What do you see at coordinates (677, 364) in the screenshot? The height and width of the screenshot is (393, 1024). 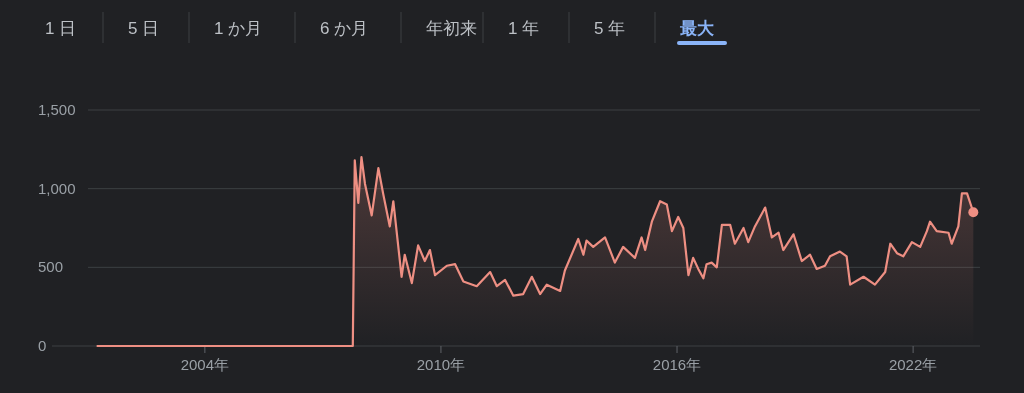 I see `x-tick-label: 2016年` at bounding box center [677, 364].